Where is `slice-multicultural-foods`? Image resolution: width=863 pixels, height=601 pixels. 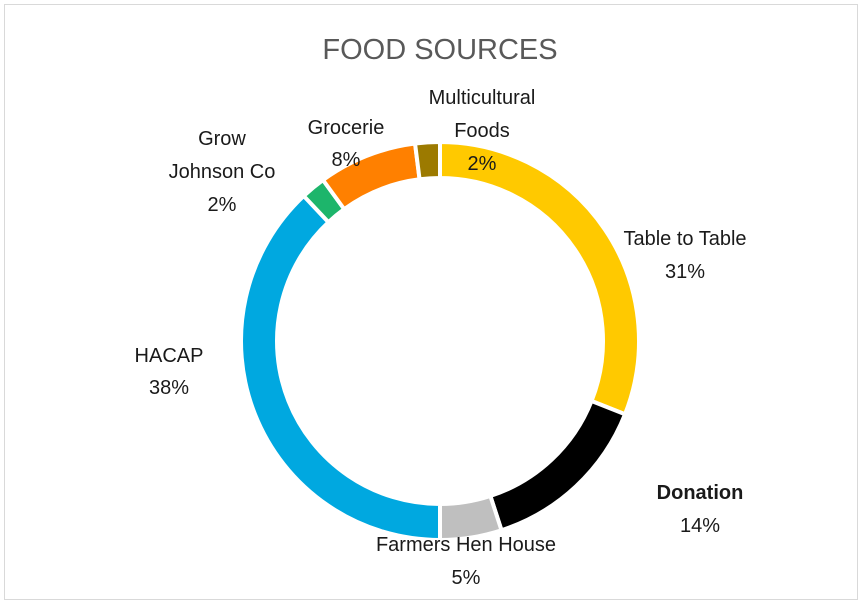
slice-multicultural-foods is located at coordinates (427, 160).